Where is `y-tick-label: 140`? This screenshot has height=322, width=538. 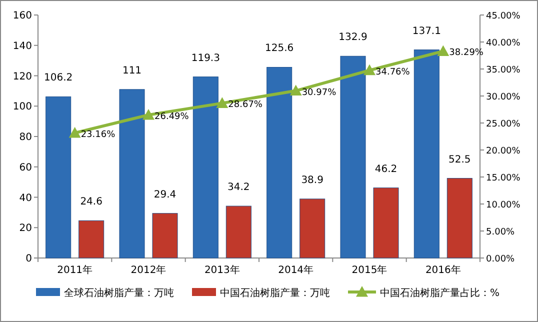
y-tick-label: 140 is located at coordinates (22, 46).